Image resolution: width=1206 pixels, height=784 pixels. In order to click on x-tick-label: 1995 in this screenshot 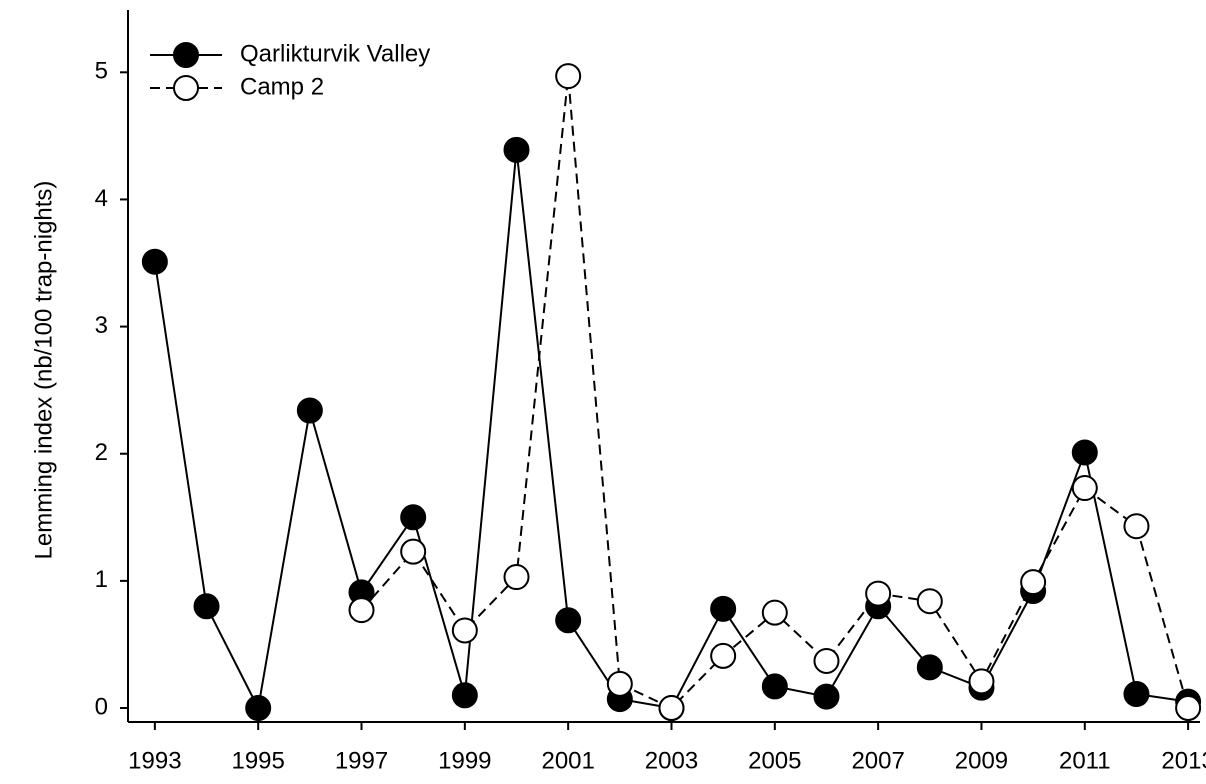, I will do `click(257, 760)`.